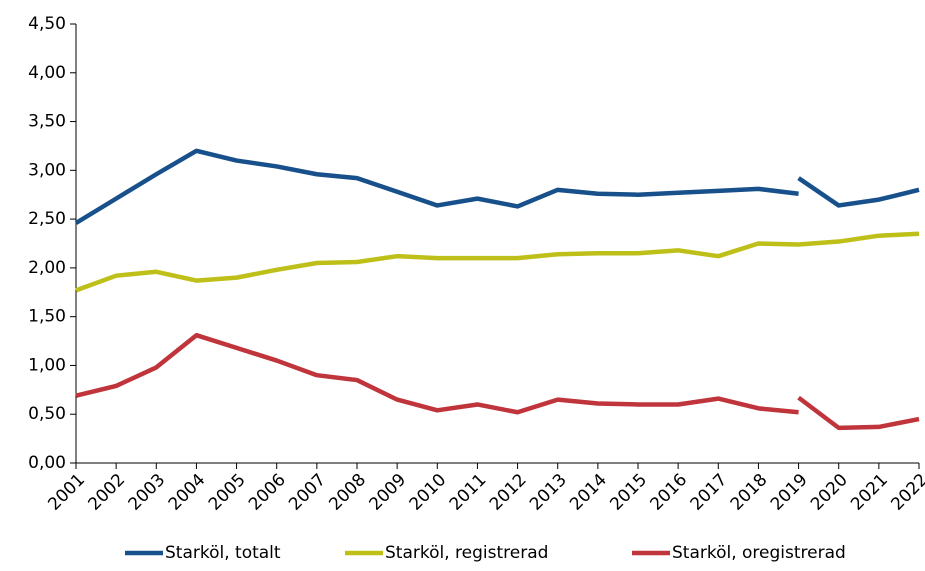  Describe the element at coordinates (548, 492) in the screenshot. I see `x-tick-label: 2013` at that location.